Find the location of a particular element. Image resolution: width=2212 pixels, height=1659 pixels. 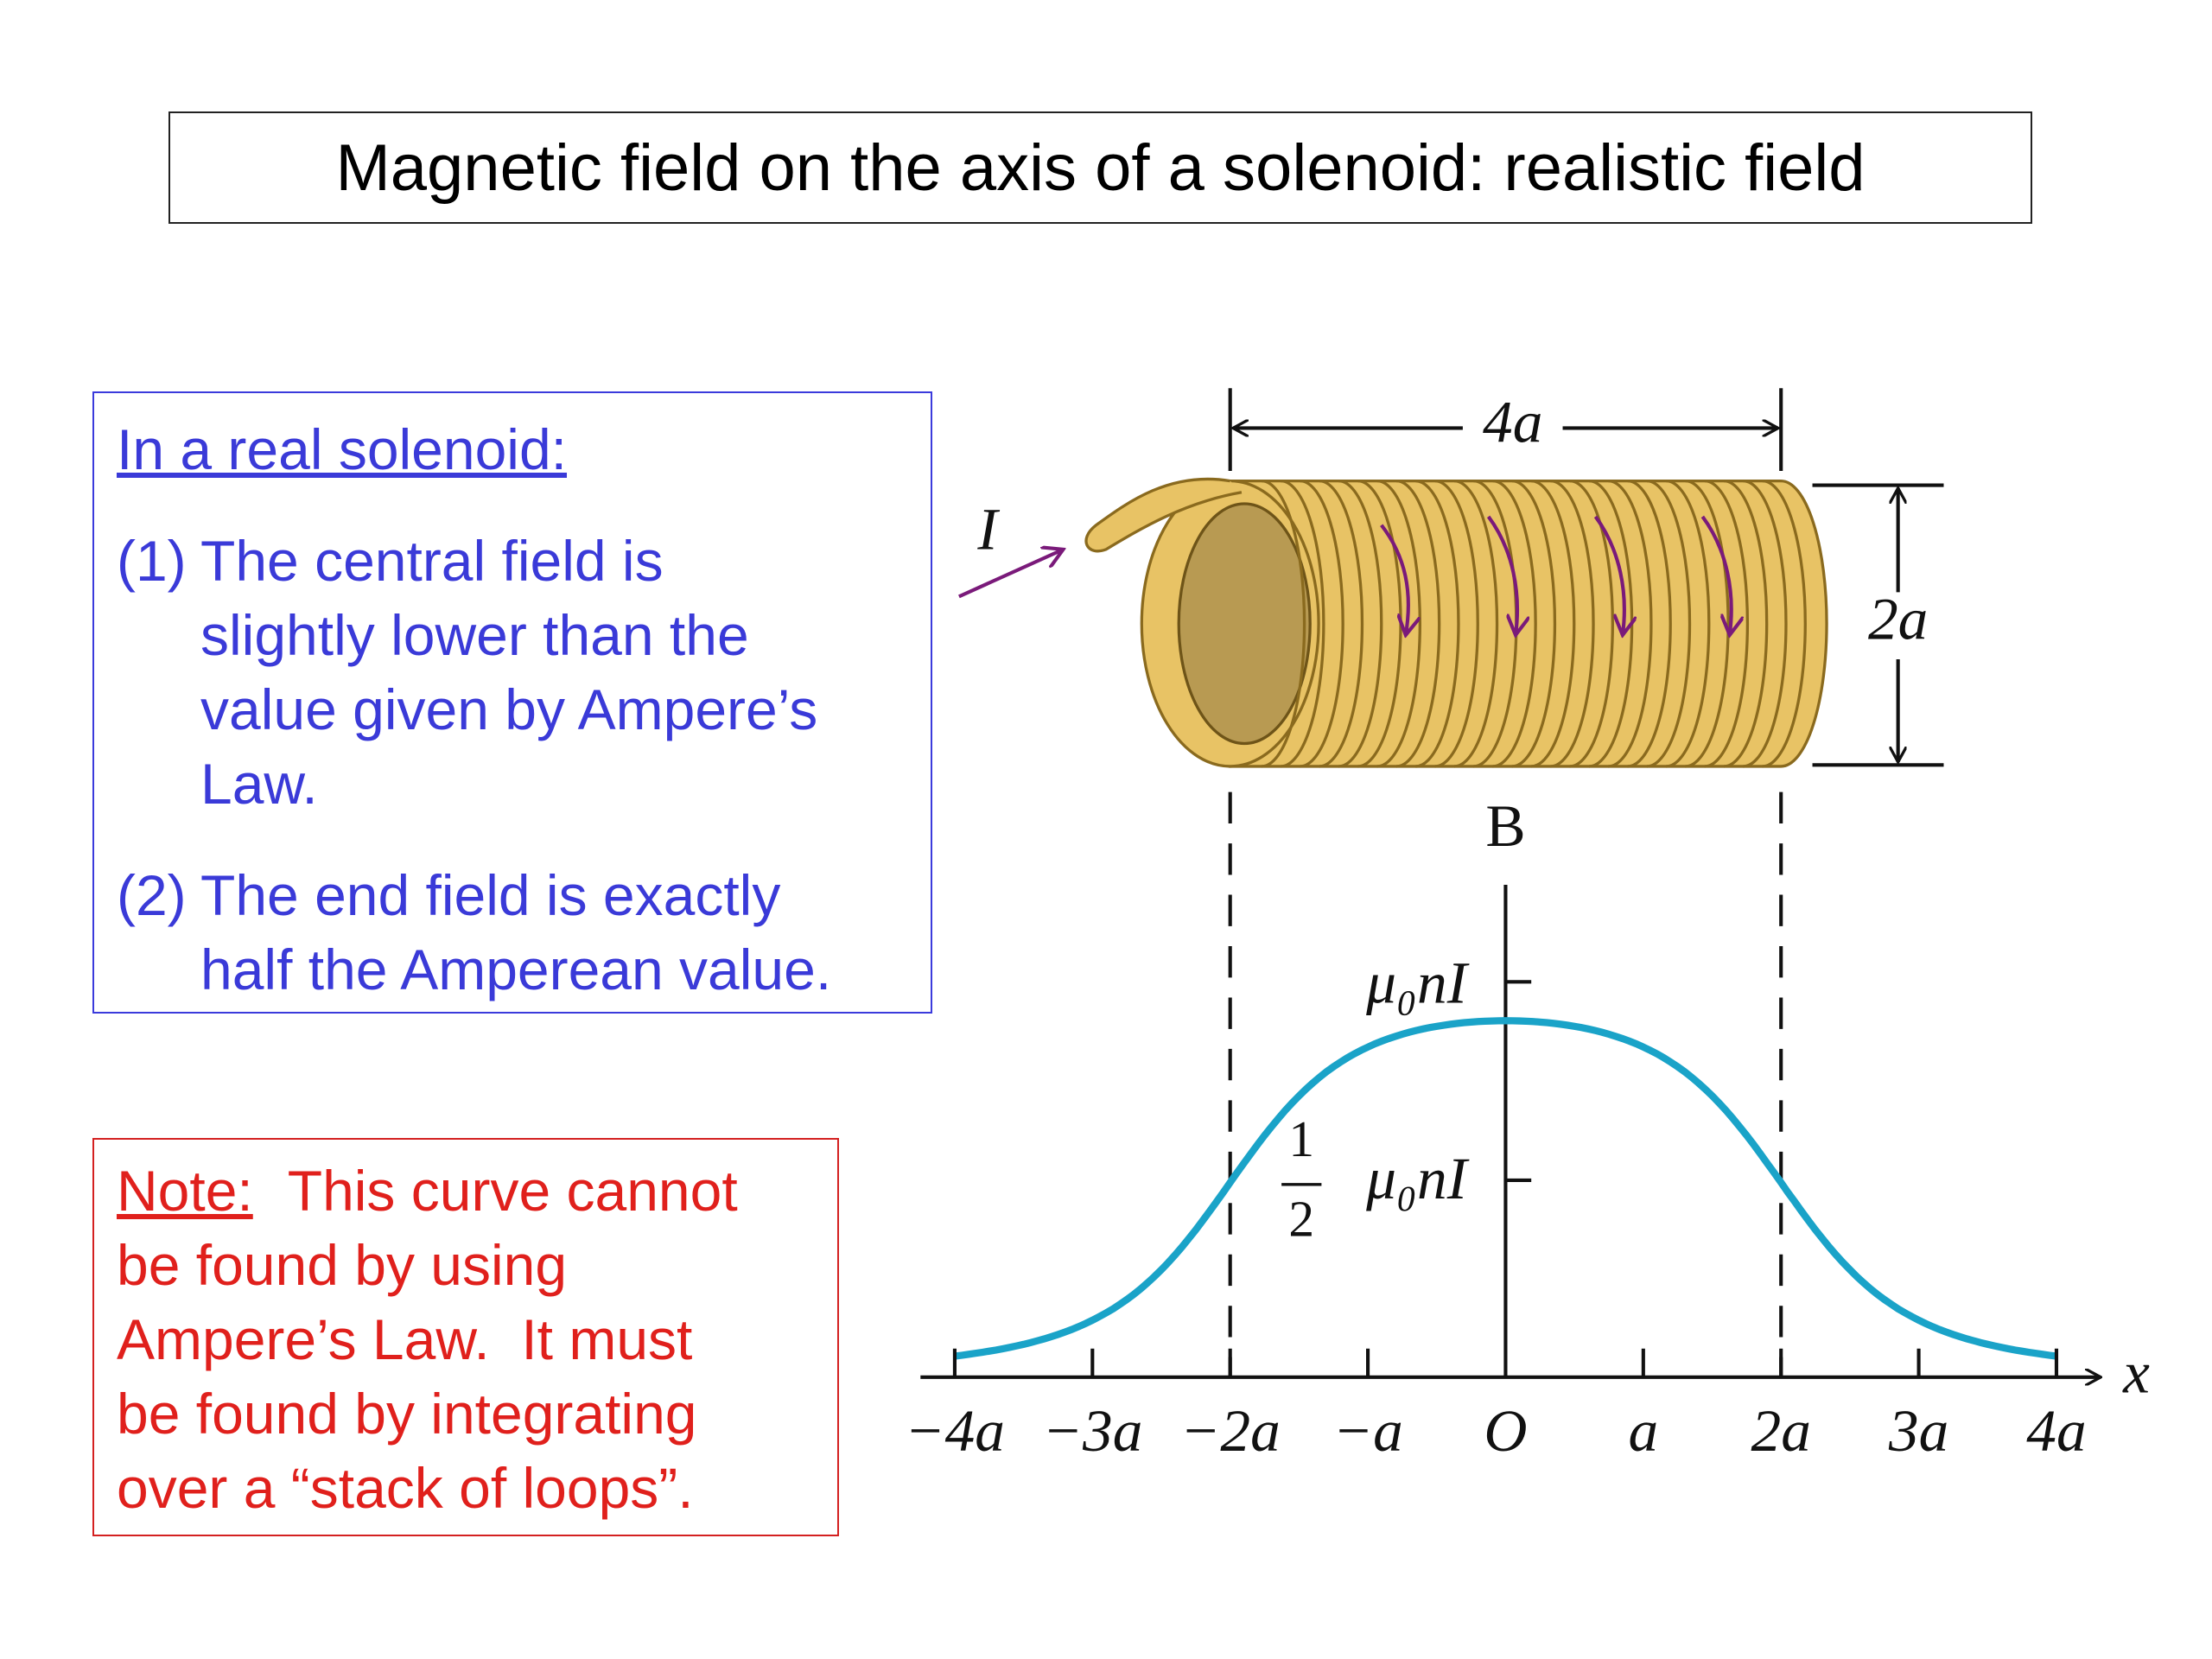

note-line: be found by using is located at coordinates (477, 1265).